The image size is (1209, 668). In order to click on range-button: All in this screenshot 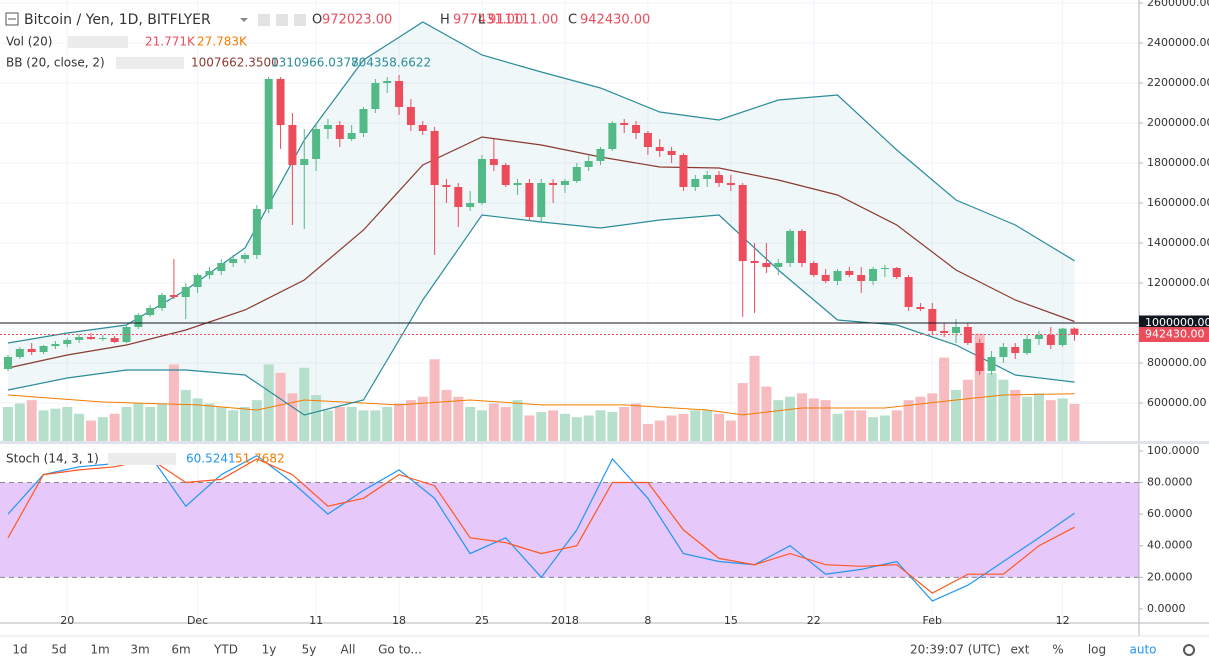, I will do `click(348, 650)`.